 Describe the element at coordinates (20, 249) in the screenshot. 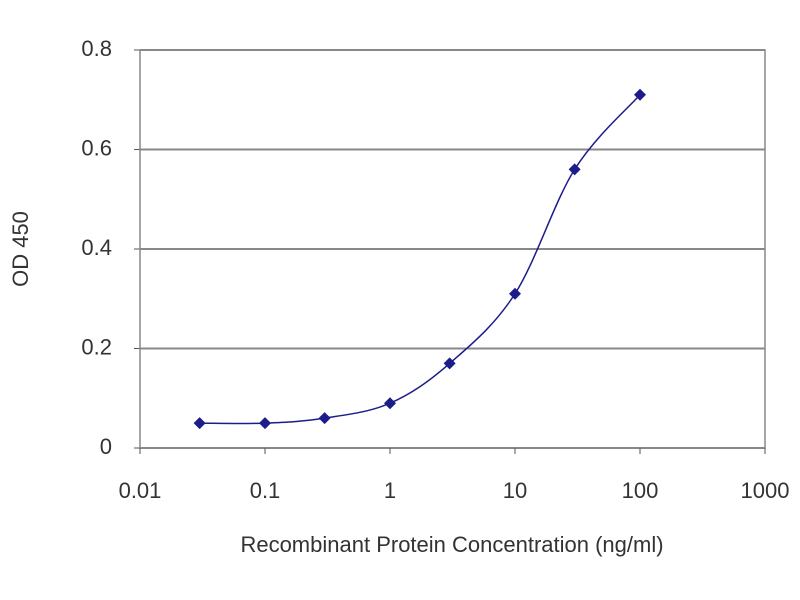

I see `y-axis-label: OD 450` at that location.